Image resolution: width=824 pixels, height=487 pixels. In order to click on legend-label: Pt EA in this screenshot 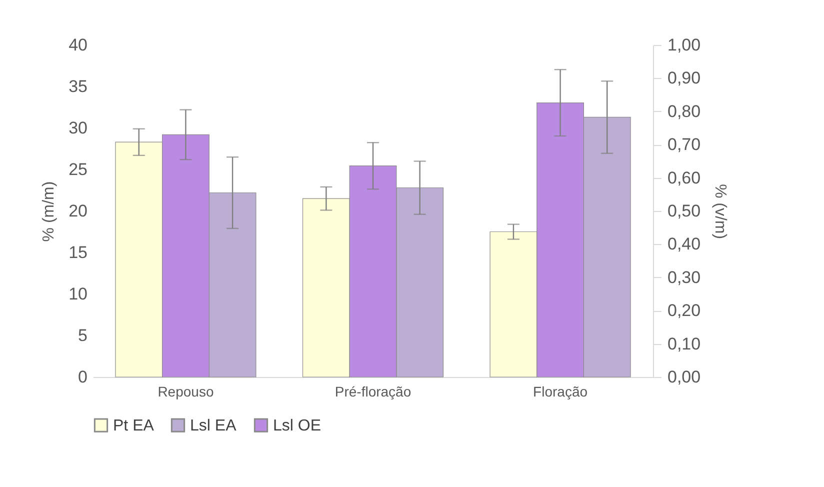, I will do `click(133, 425)`.